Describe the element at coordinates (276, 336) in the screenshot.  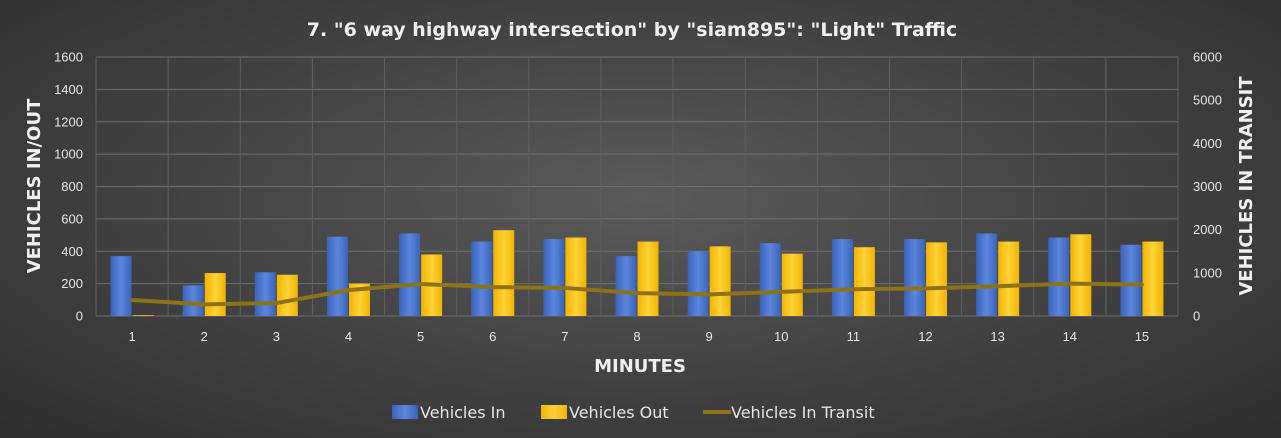
I see `x-tick-label: 3` at that location.